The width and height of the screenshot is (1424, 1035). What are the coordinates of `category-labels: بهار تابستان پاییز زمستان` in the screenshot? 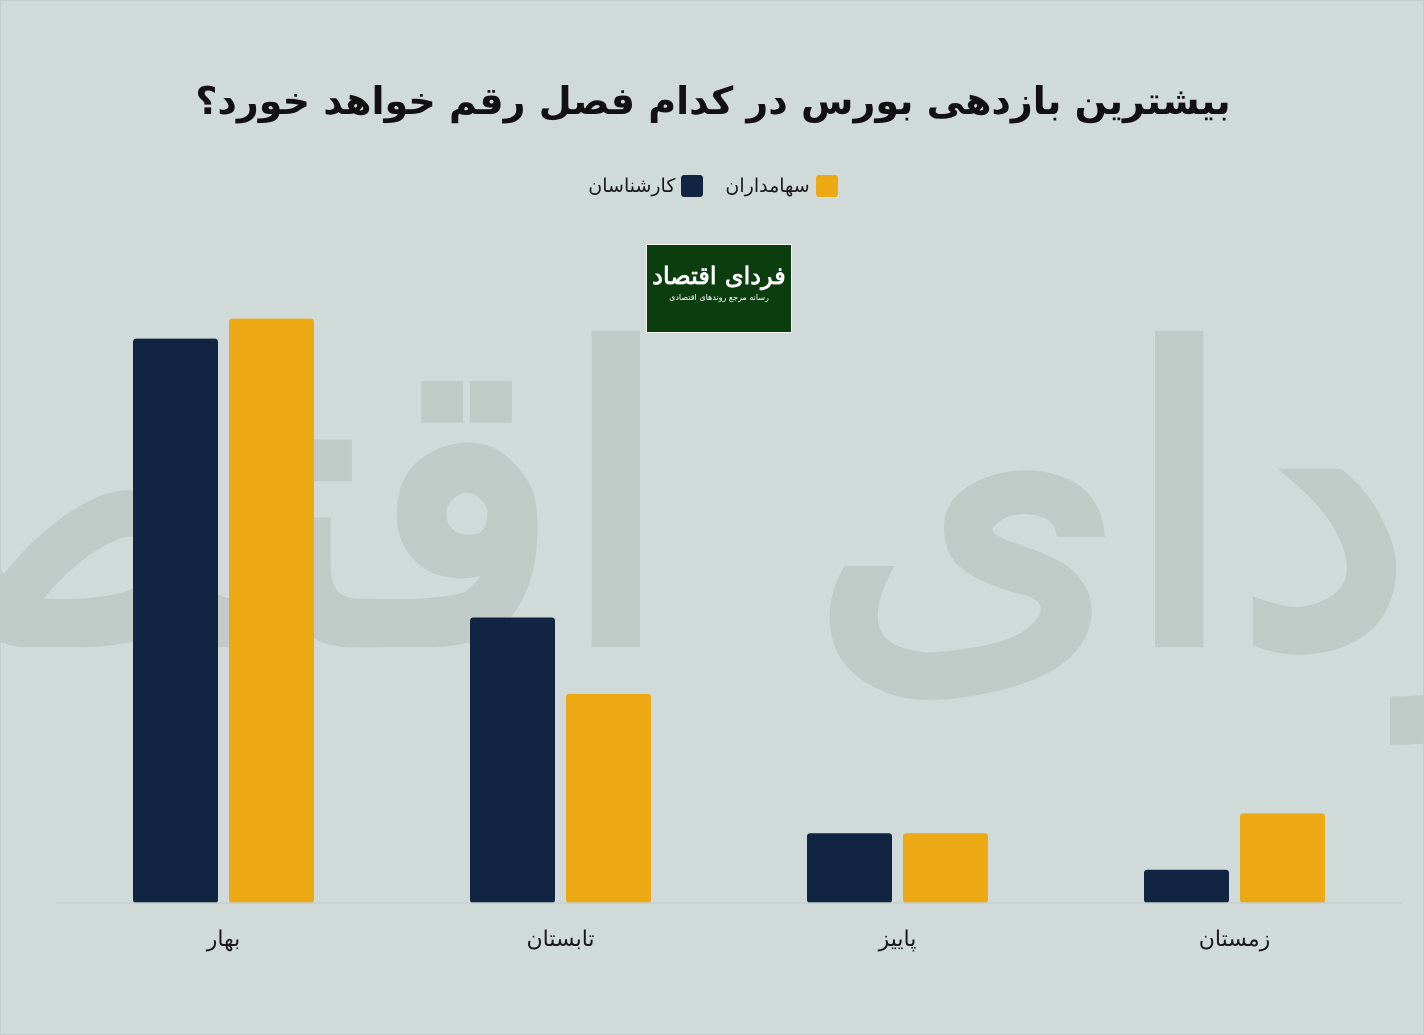 It's located at (738, 939).